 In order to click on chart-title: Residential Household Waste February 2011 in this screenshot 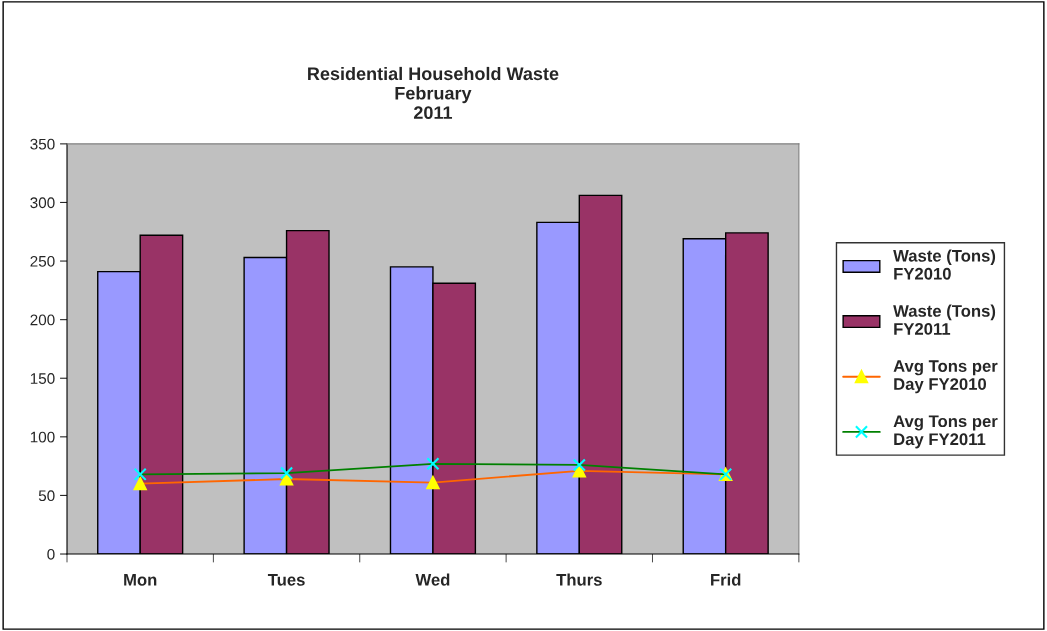, I will do `click(433, 93)`.